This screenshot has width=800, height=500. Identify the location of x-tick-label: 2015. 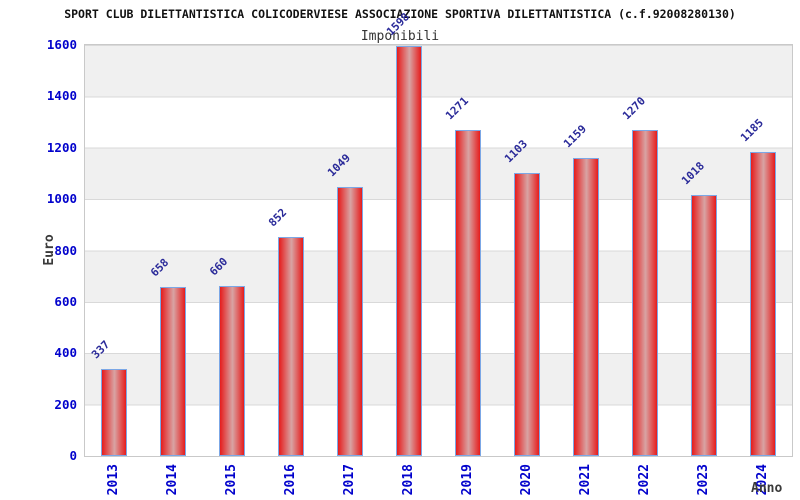
(232, 480).